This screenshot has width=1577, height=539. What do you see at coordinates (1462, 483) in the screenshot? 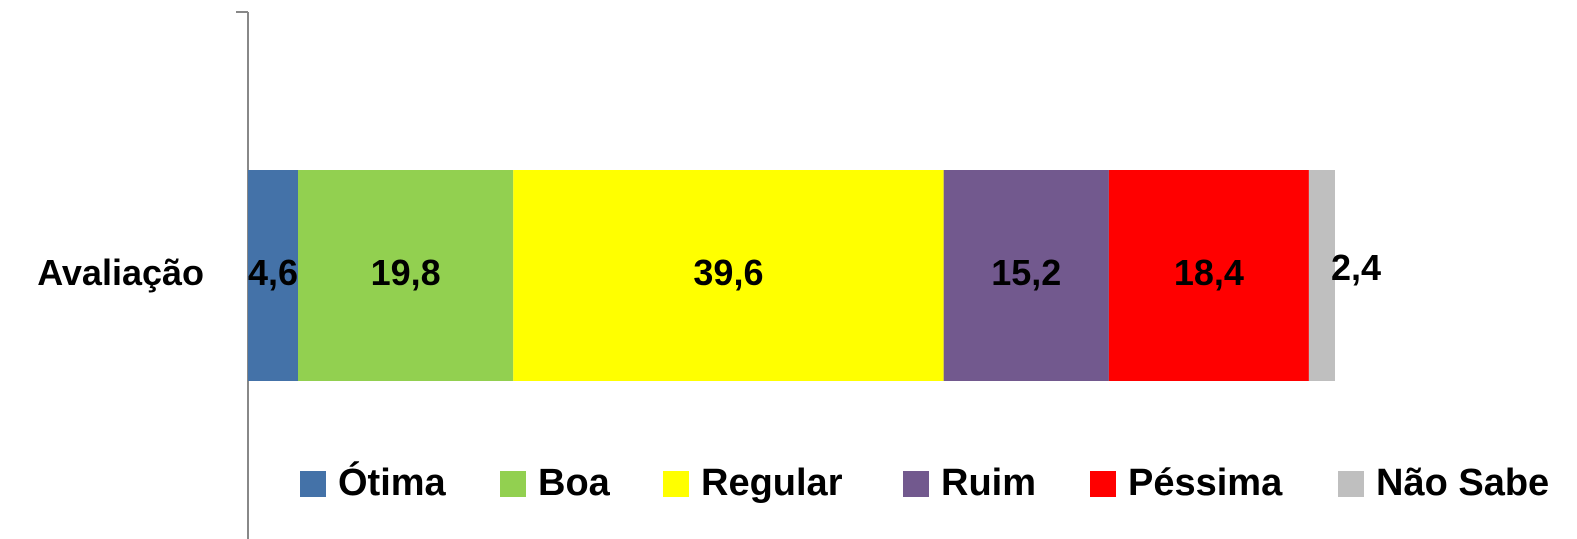
I see `legend-label: Não Sabe` at bounding box center [1462, 483].